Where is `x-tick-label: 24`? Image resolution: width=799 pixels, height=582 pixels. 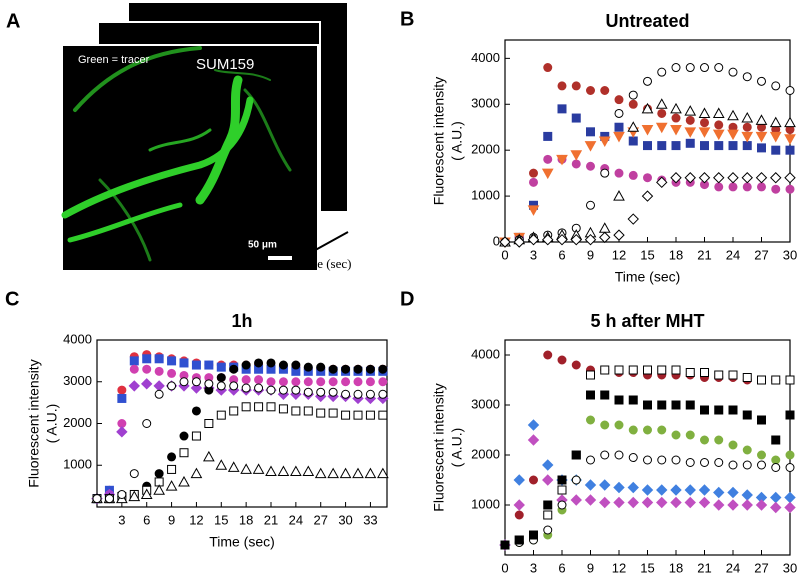
x-tick-label: 24 is located at coordinates (733, 567).